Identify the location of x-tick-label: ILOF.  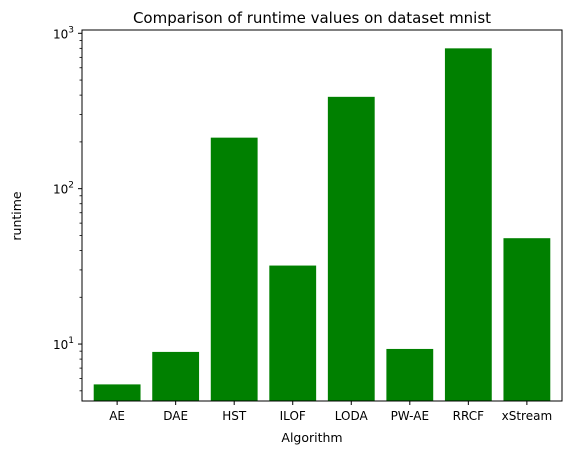
(293, 416).